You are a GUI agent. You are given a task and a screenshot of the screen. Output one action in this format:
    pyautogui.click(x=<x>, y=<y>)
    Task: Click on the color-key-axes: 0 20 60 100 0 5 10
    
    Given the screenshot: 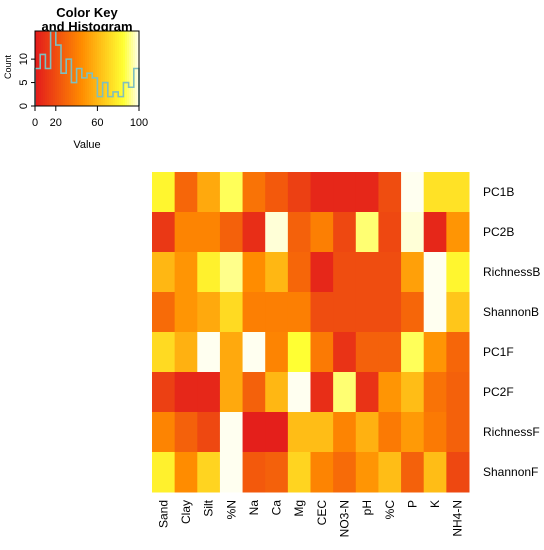 What is the action you would take?
    pyautogui.click(x=83, y=79)
    